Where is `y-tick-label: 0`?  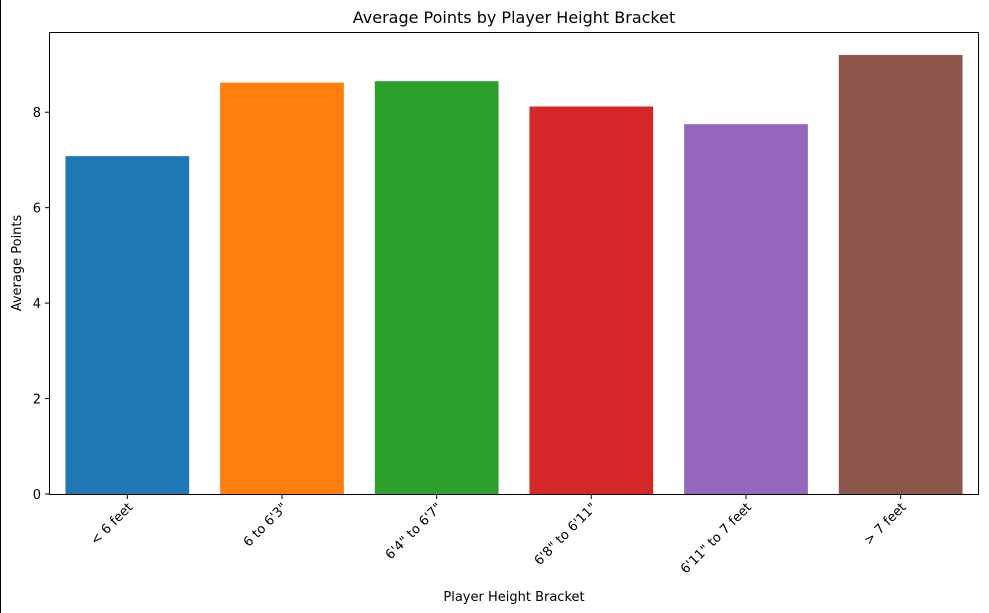
y-tick-label: 0 is located at coordinates (37, 495).